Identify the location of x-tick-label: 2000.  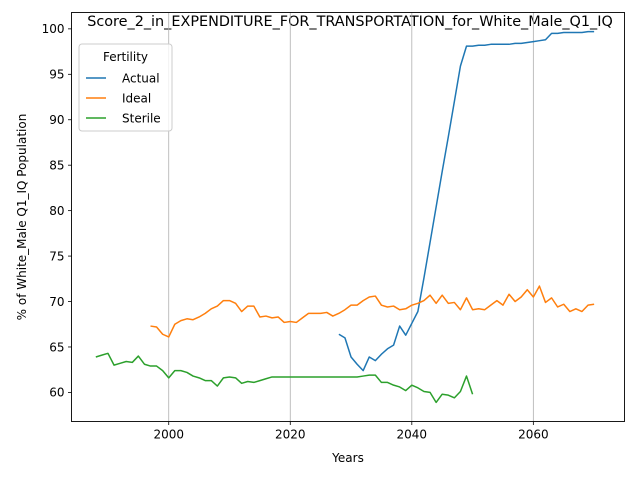
(168, 435).